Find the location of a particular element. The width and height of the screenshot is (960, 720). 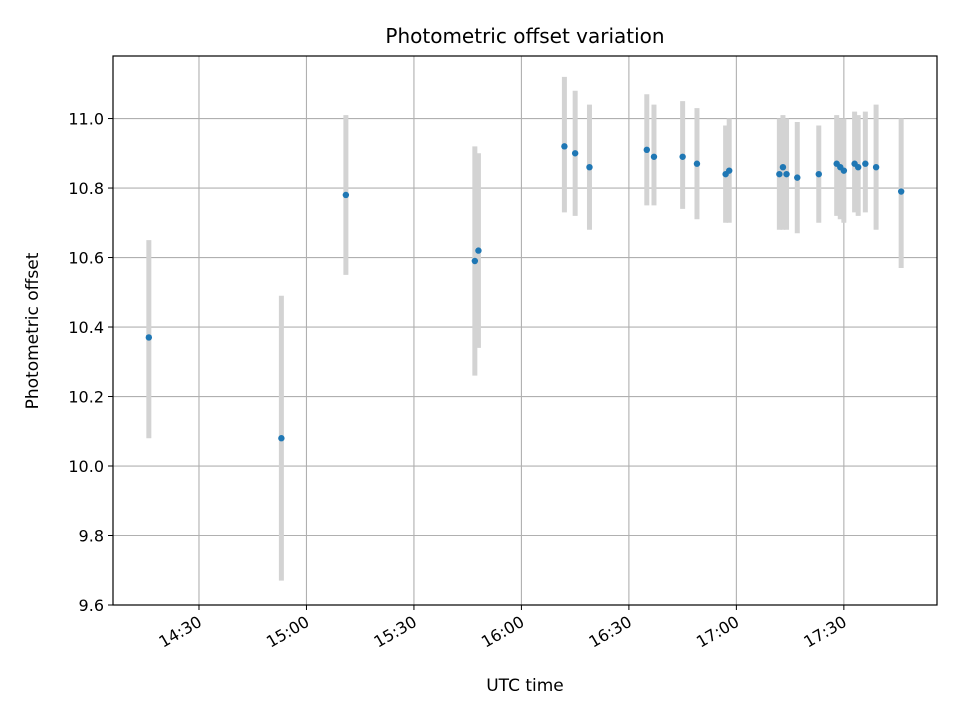

x-tick-label: 17:00 is located at coordinates (717, 632).